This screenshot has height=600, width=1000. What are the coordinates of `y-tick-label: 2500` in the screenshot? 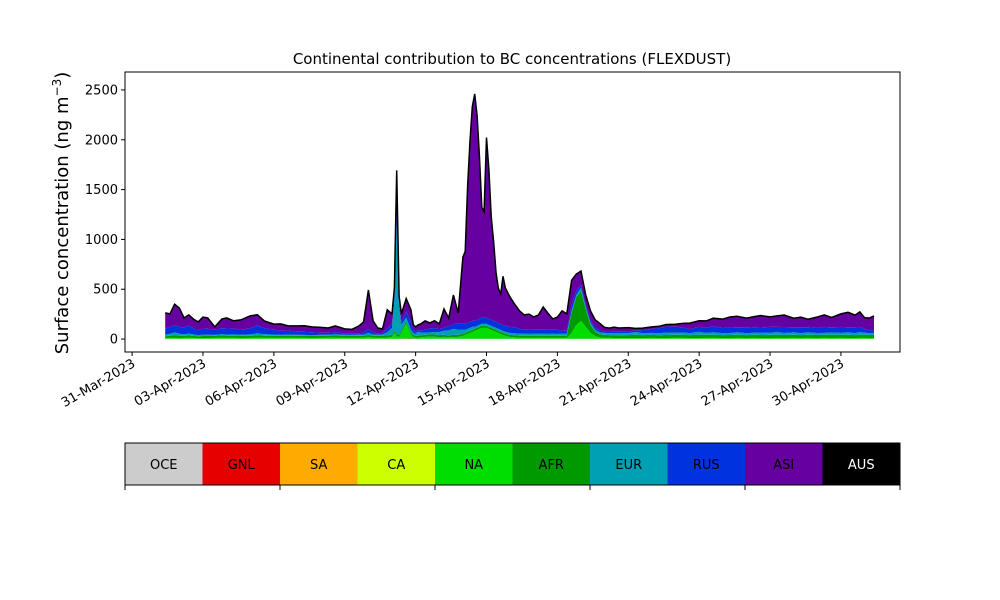 It's located at (101, 90).